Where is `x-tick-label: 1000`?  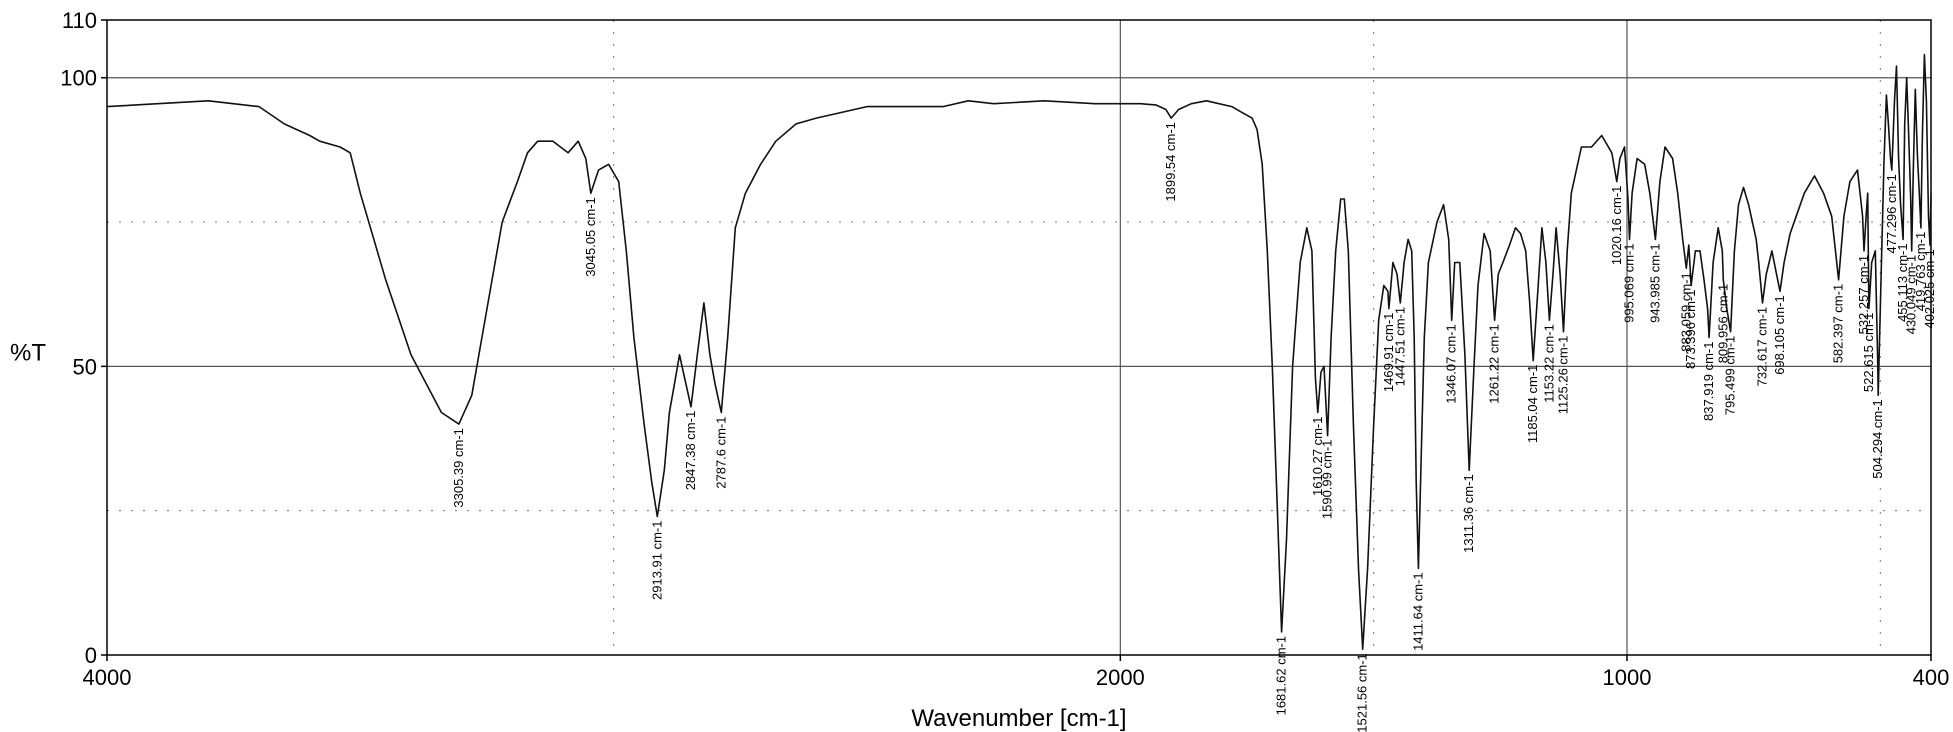 x-tick-label: 1000 is located at coordinates (1627, 677).